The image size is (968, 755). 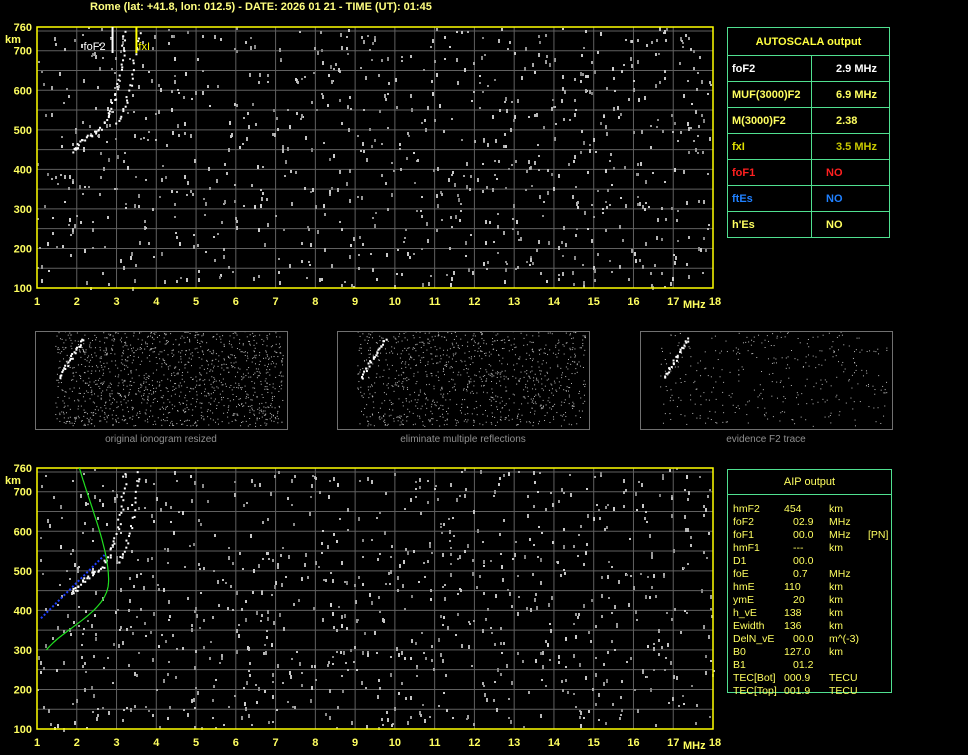 What do you see at coordinates (766, 439) in the screenshot?
I see `thumbnail-caption: evidence F2 trace` at bounding box center [766, 439].